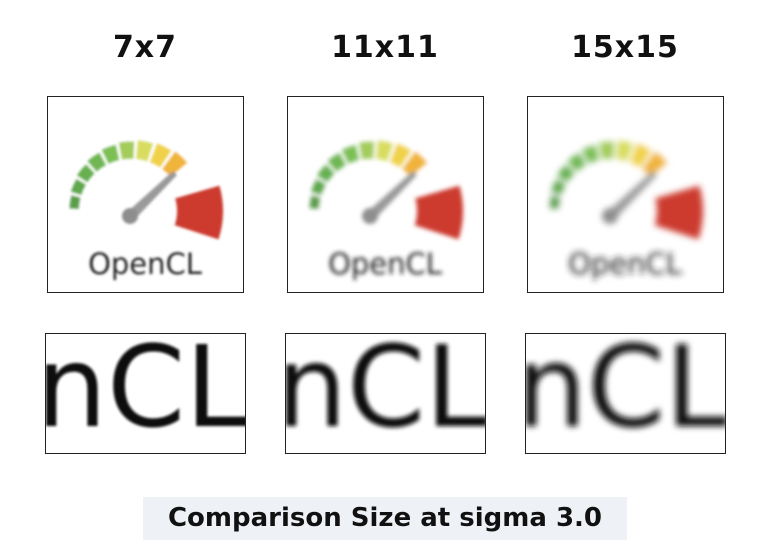 This screenshot has width=763, height=557. I want to click on kernel-label: 7x7, so click(145, 47).